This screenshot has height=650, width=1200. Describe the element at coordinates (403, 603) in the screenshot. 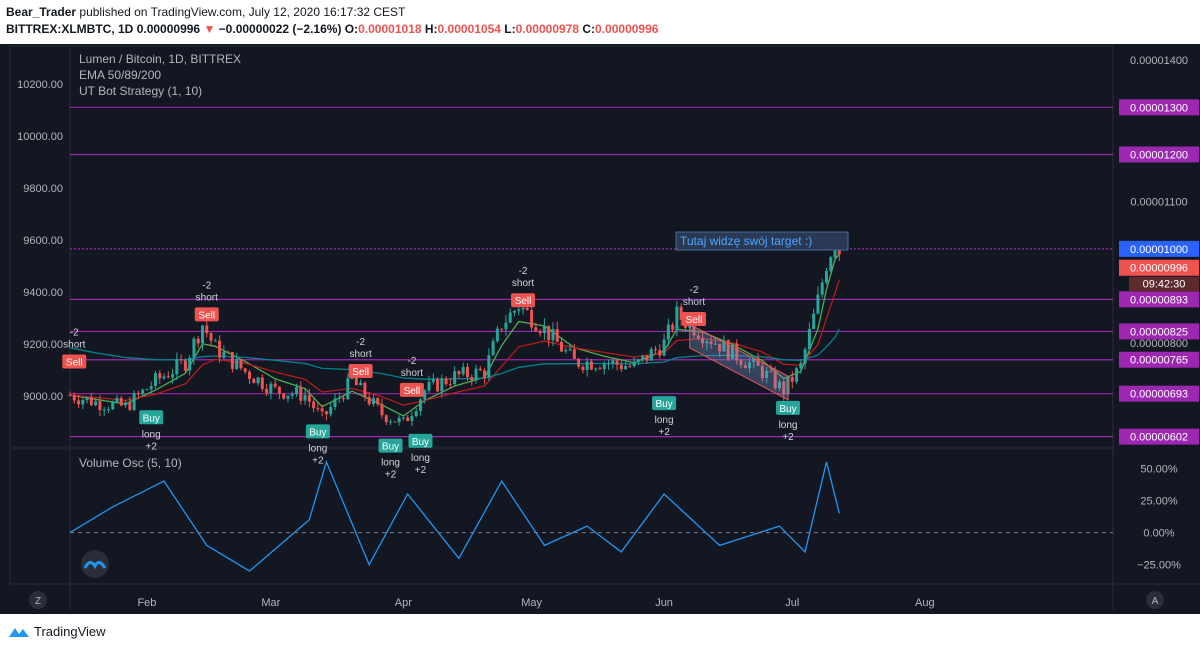

I see `time-axis-label: Apr` at that location.